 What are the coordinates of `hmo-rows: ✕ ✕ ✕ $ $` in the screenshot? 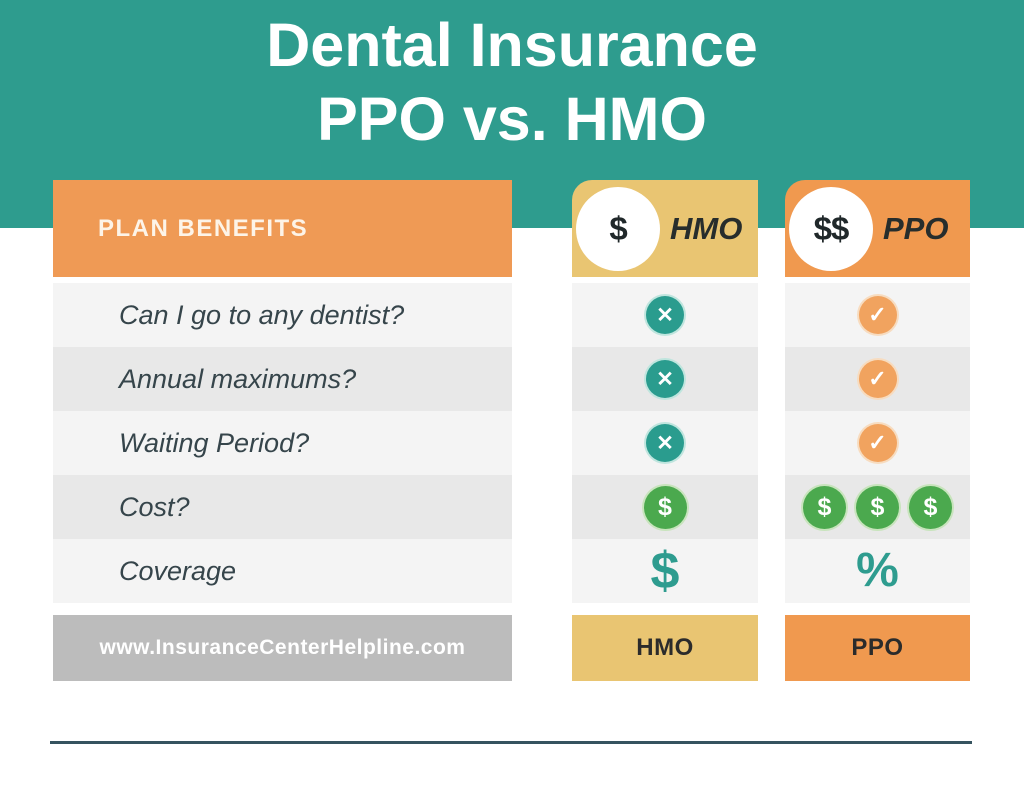 It's located at (665, 443).